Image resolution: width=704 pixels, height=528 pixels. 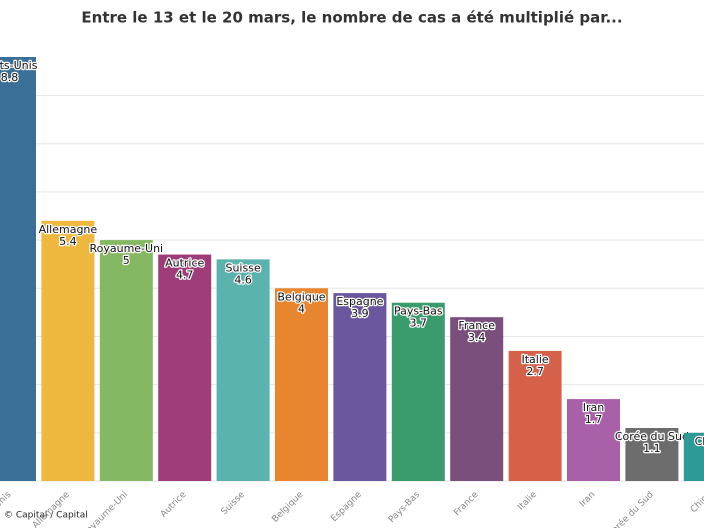 I want to click on value-label: 5.4, so click(x=68, y=241).